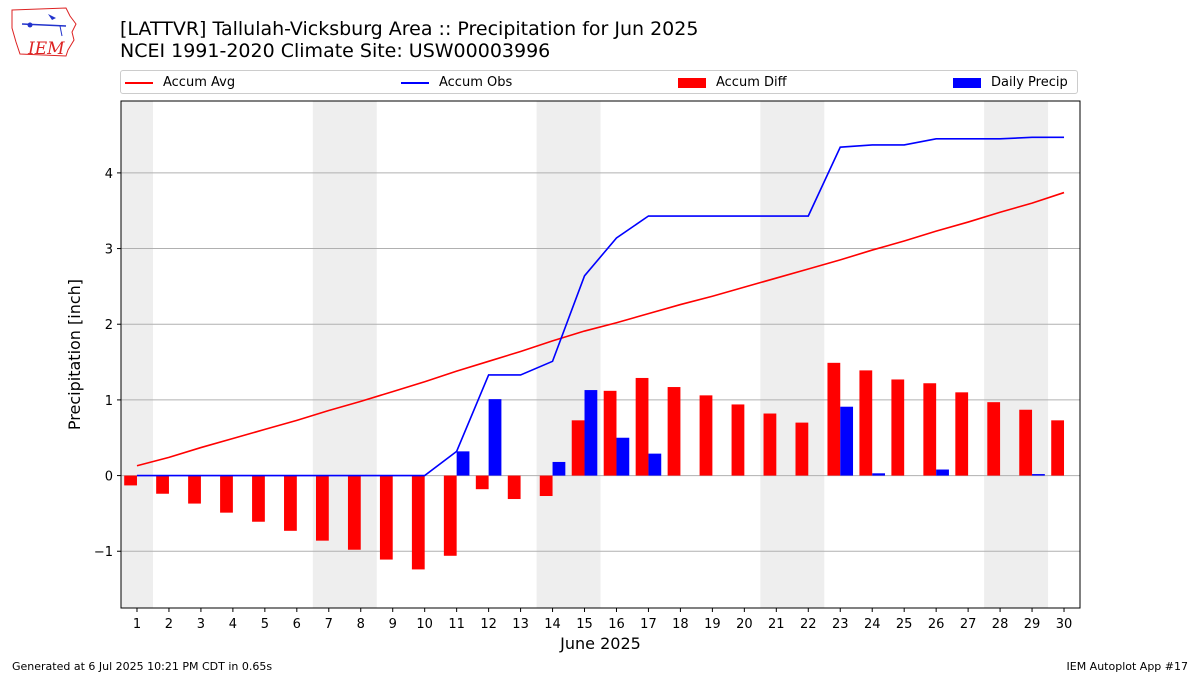  What do you see at coordinates (329, 624) in the screenshot?
I see `x-tick-label: 7` at bounding box center [329, 624].